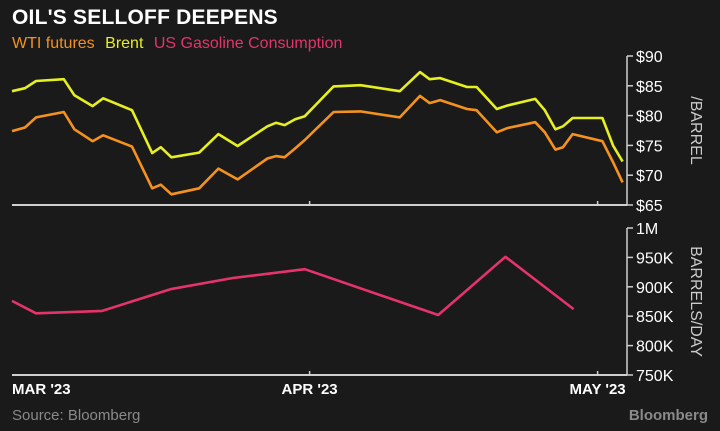 The height and width of the screenshot is (431, 720). Describe the element at coordinates (76, 415) in the screenshot. I see `source-note: Source: Bloomberg` at that location.